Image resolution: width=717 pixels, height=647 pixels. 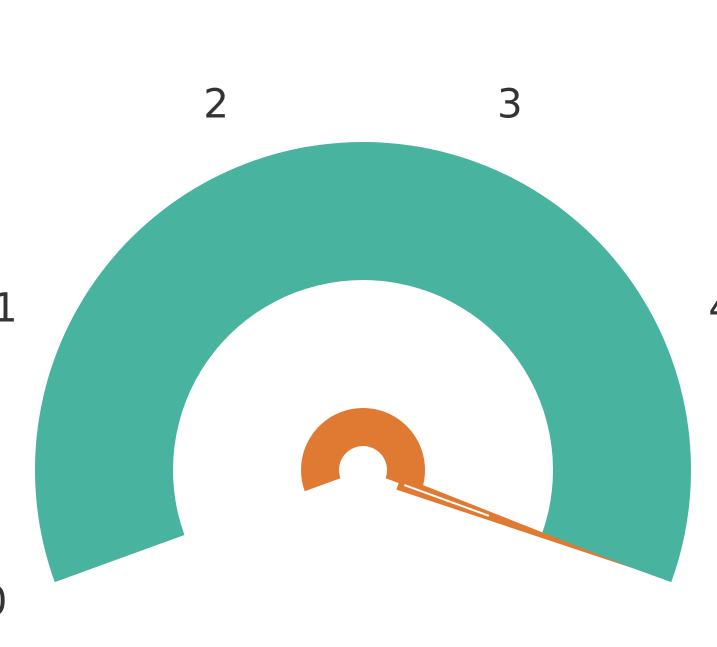 What do you see at coordinates (509, 105) in the screenshot?
I see `tick-label-3: 3` at bounding box center [509, 105].